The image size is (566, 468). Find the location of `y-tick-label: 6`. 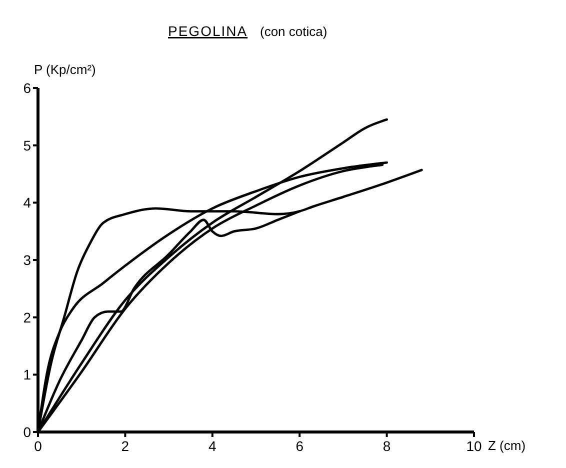

y-tick-label: 6 is located at coordinates (27, 88).